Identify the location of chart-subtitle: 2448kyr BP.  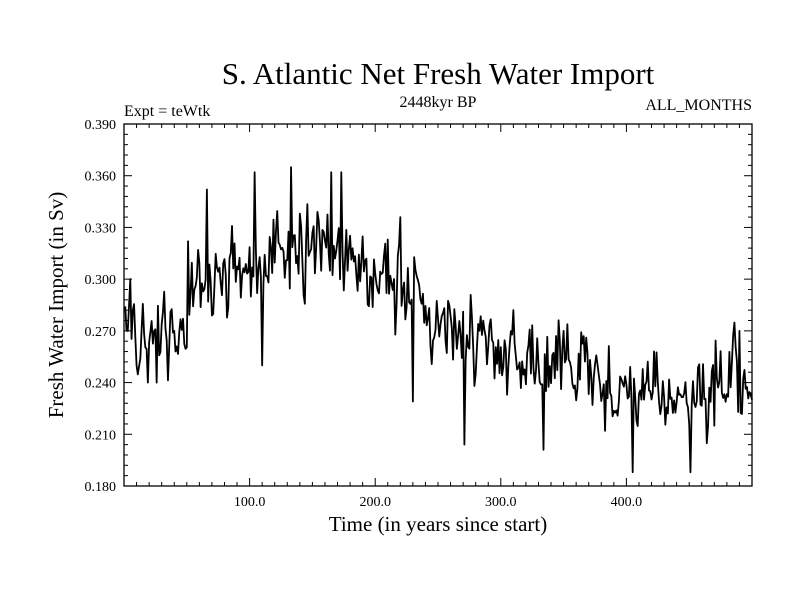
(438, 102).